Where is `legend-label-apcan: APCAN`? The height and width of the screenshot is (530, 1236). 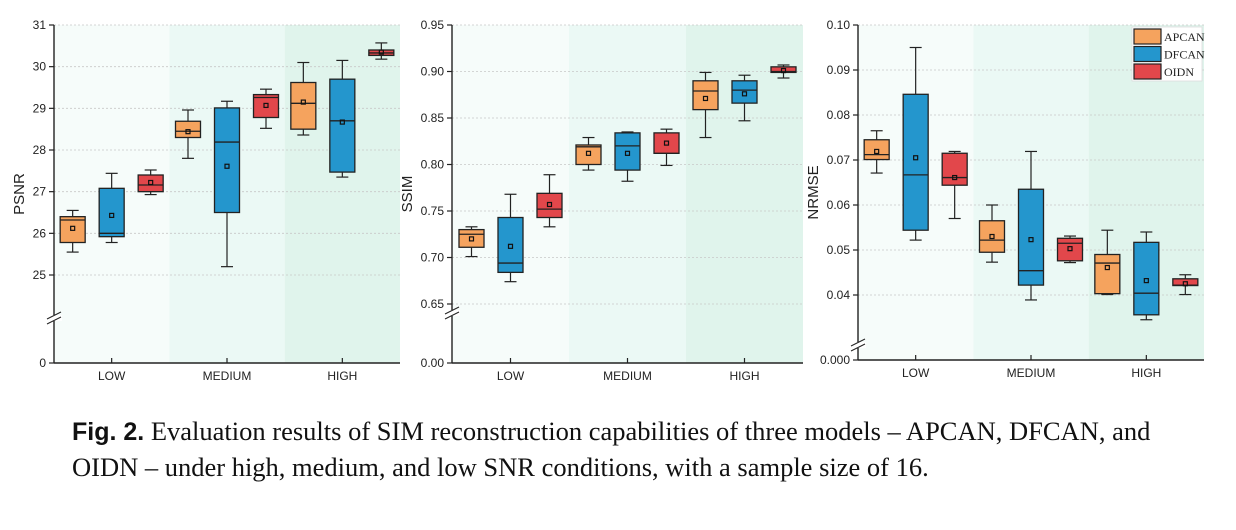 legend-label-apcan: APCAN is located at coordinates (1184, 37).